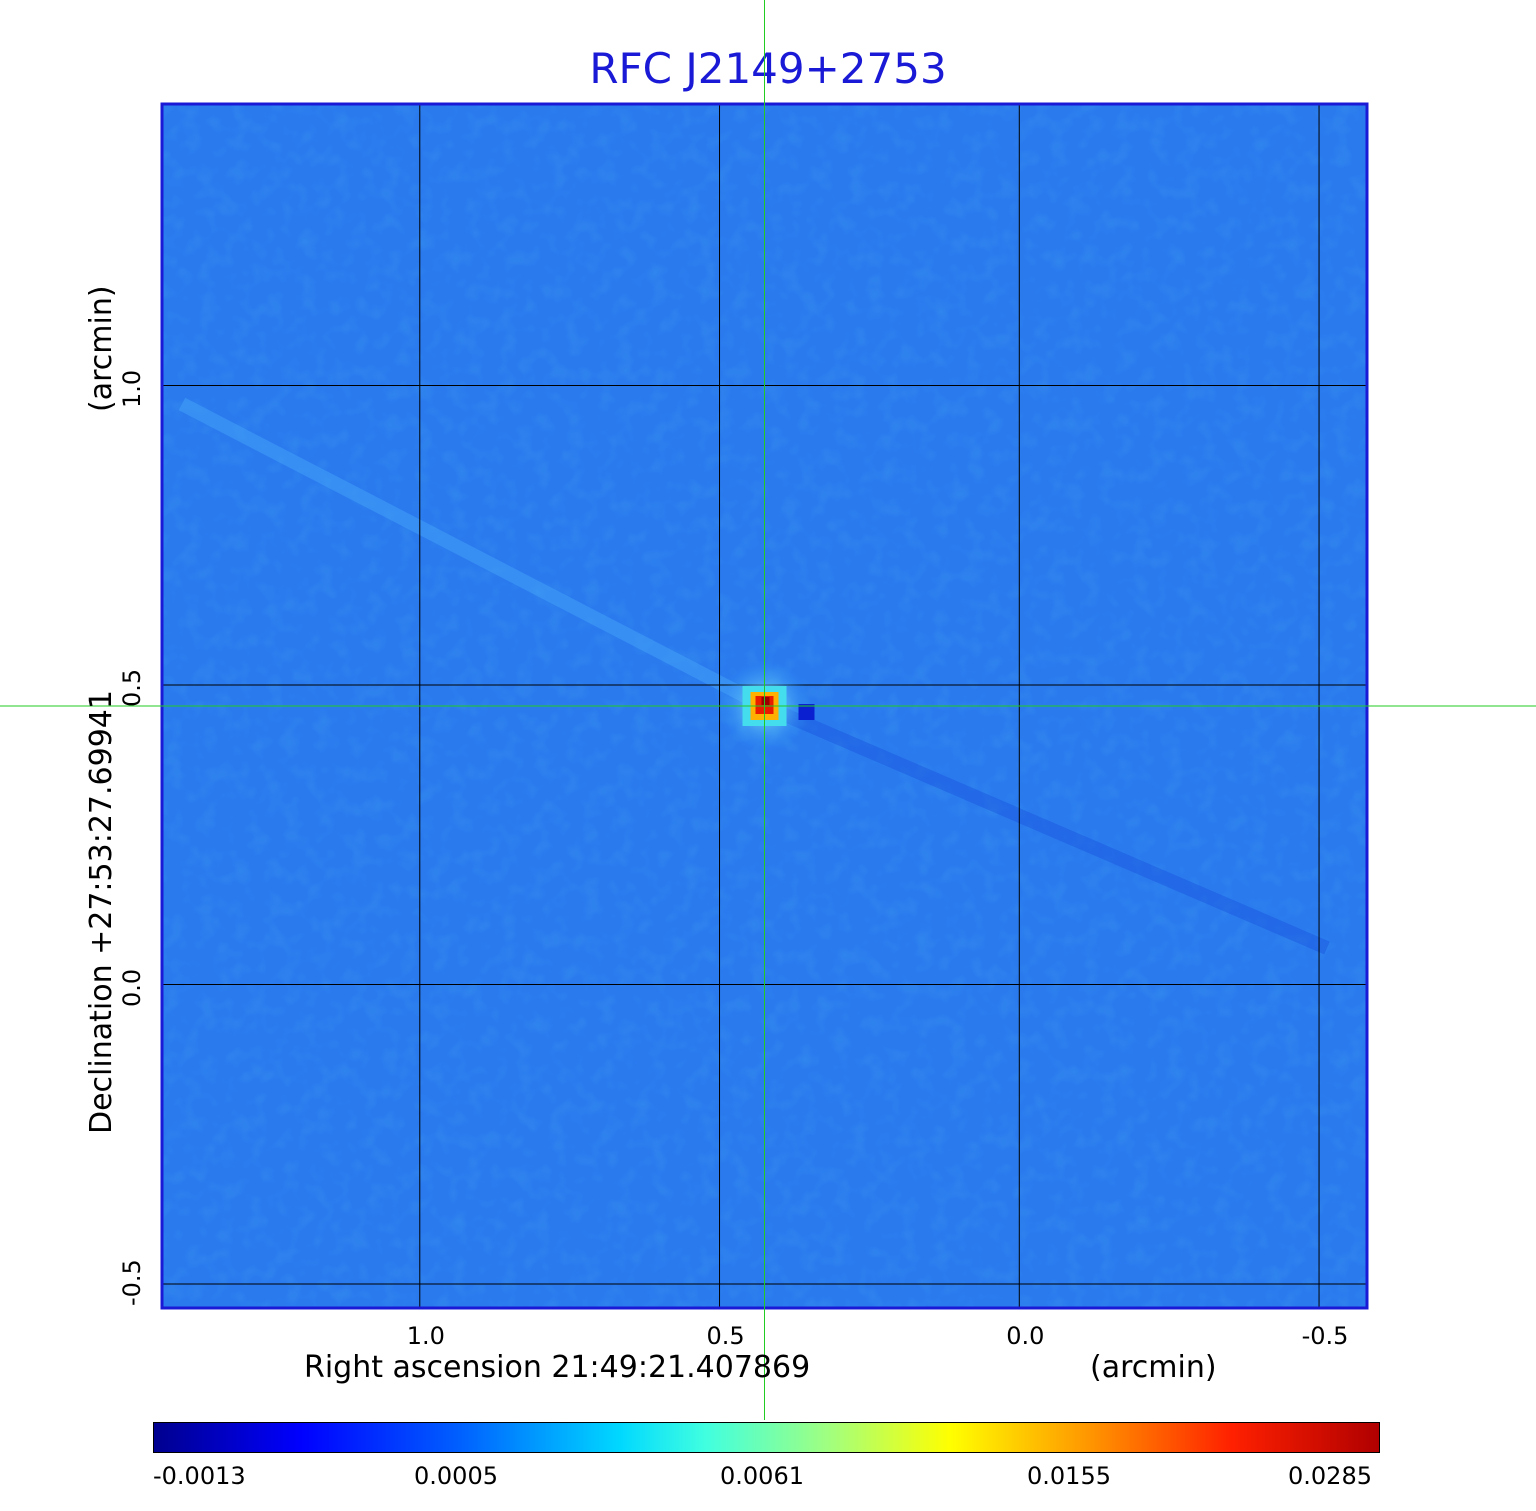 This screenshot has height=1511, width=1536. Describe the element at coordinates (456, 1476) in the screenshot. I see `colorbar-label: 0.0005` at that location.